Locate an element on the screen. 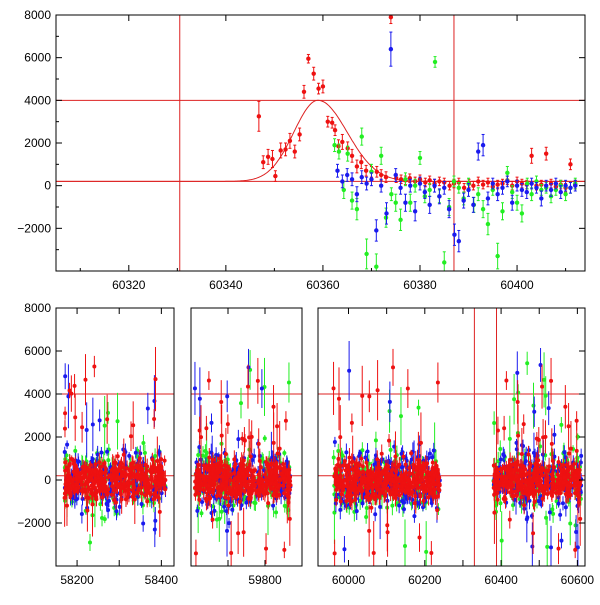 This screenshot has height=605, width=600. y-tick-label: 8000 is located at coordinates (37, 15).